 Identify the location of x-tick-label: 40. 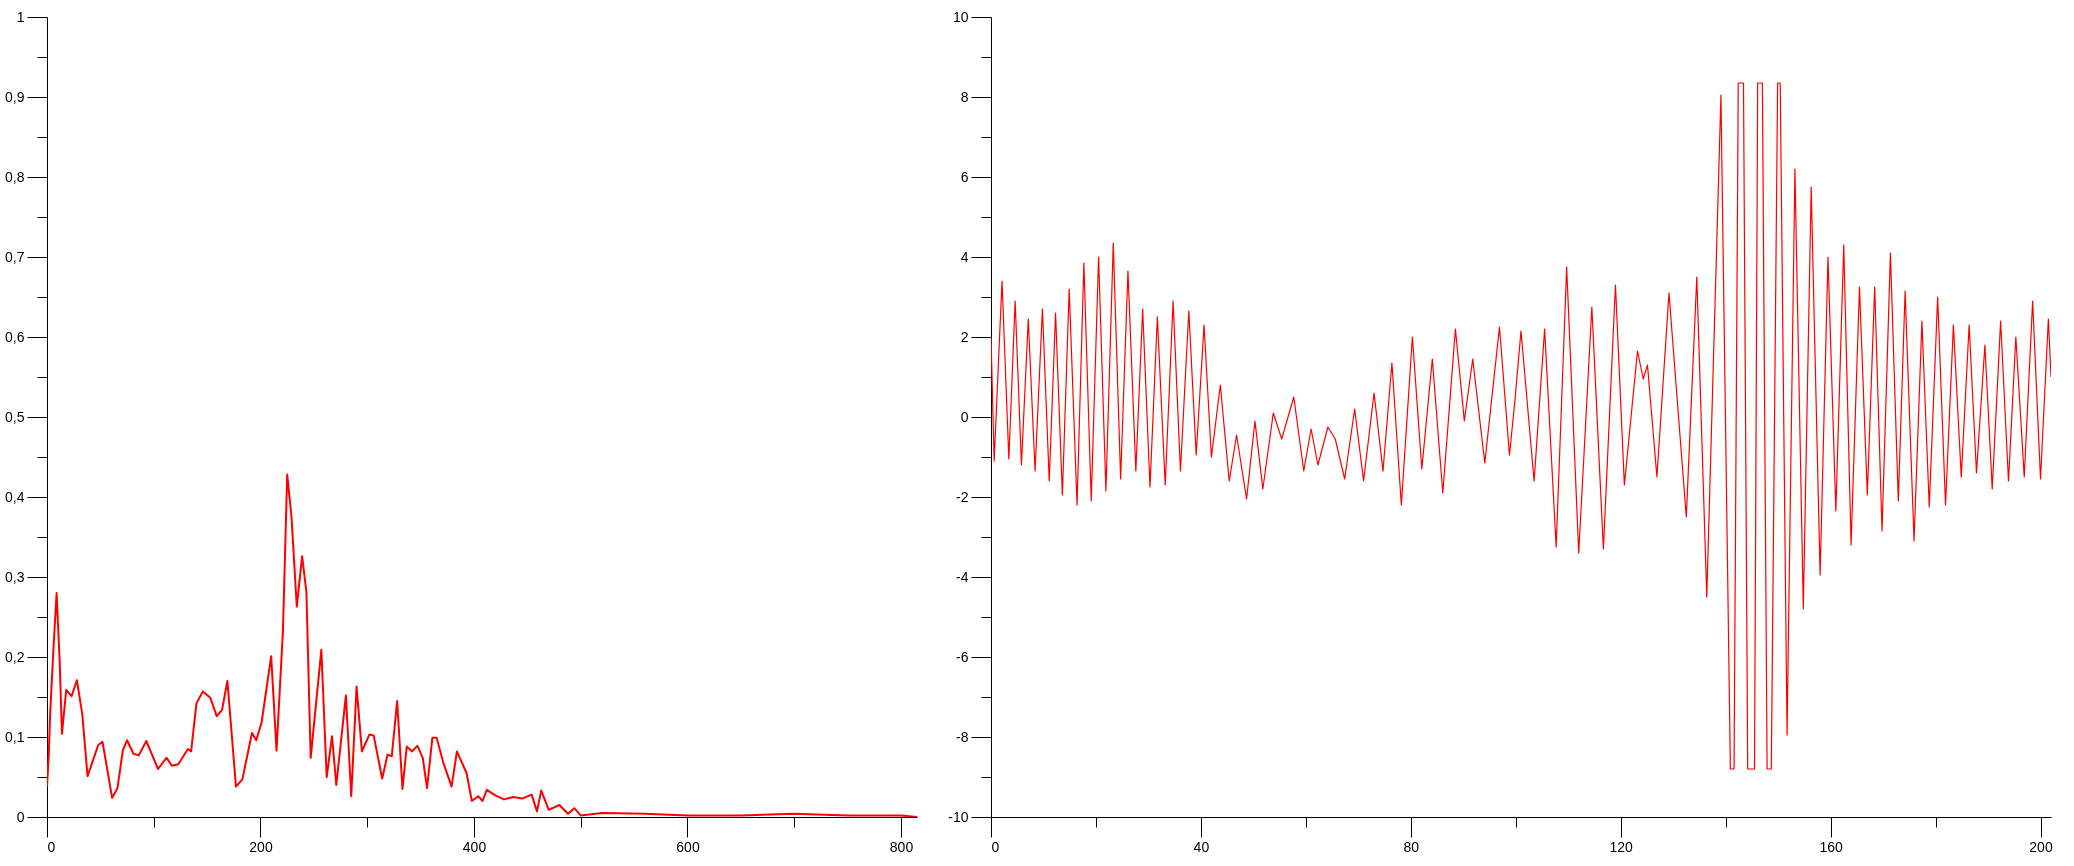
(1201, 846).